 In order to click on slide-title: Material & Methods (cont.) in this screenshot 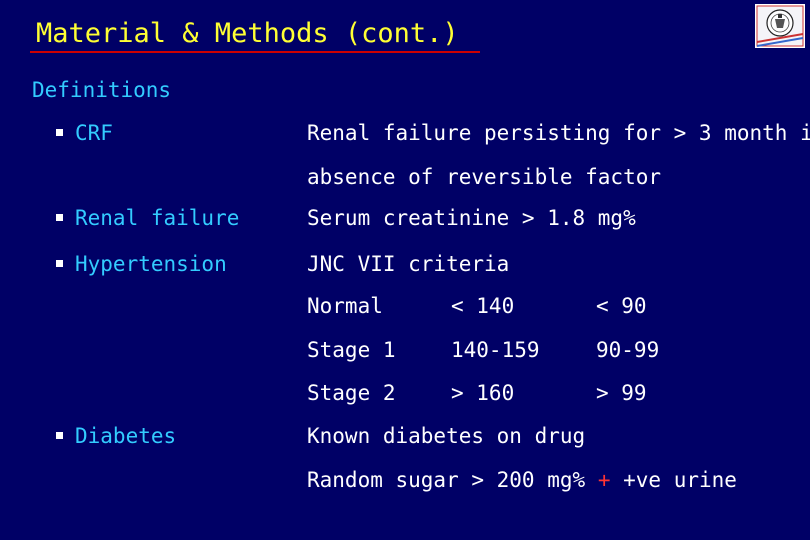, I will do `click(247, 33)`.